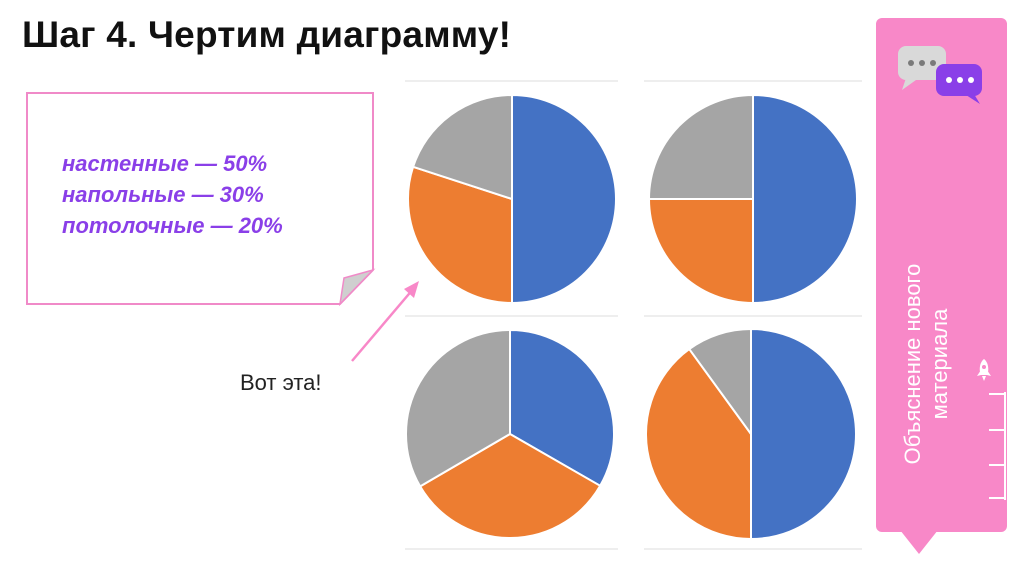 The width and height of the screenshot is (1024, 574). I want to click on pie-chart-top-left, so click(511, 199).